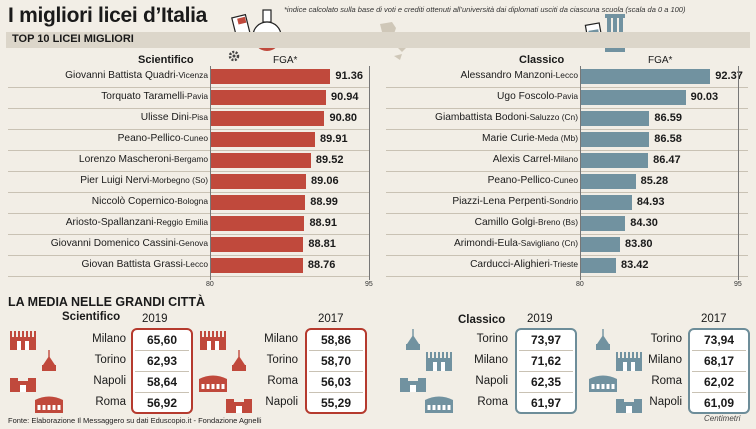  Describe the element at coordinates (321, 264) in the screenshot. I see `bar-value-label: 88.76` at that location.